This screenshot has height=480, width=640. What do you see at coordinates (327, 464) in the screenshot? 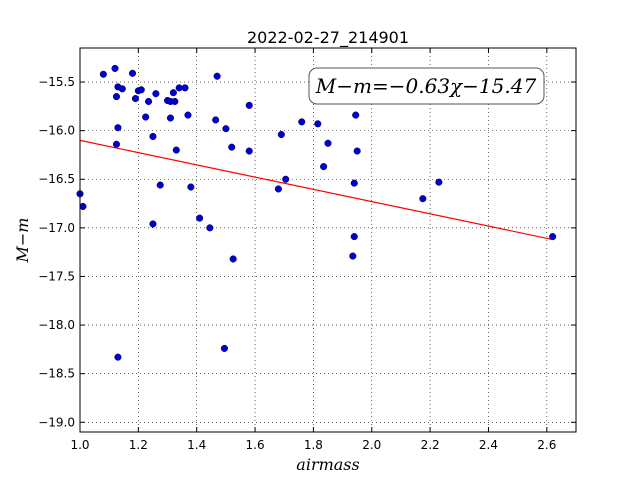
I see `x-axis-label: airmass` at bounding box center [327, 464].